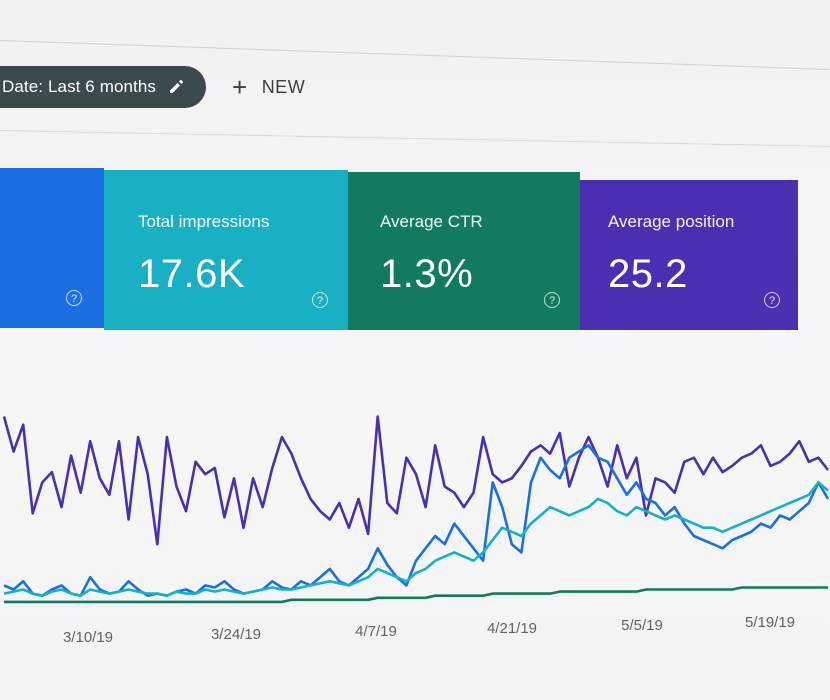  Describe the element at coordinates (226, 250) in the screenshot. I see `total-impressions-card: Total impressions 17.6K ?` at that location.